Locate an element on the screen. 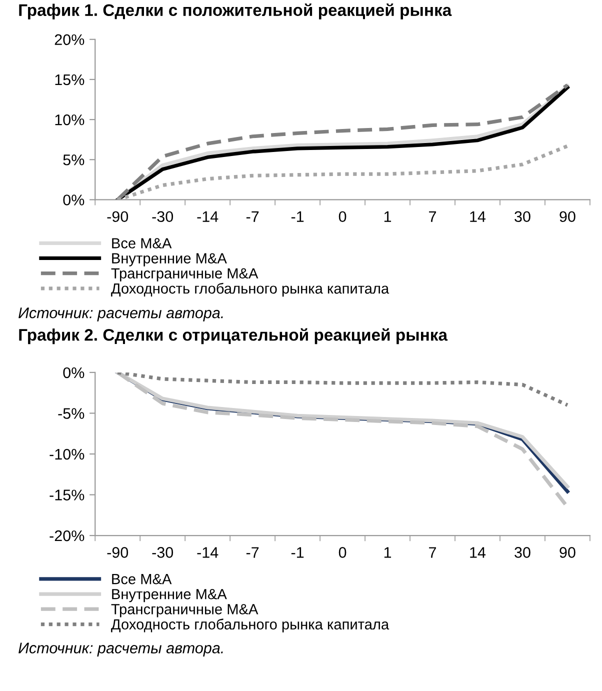 The width and height of the screenshot is (602, 691). y-tick-label: 10% is located at coordinates (69, 120).